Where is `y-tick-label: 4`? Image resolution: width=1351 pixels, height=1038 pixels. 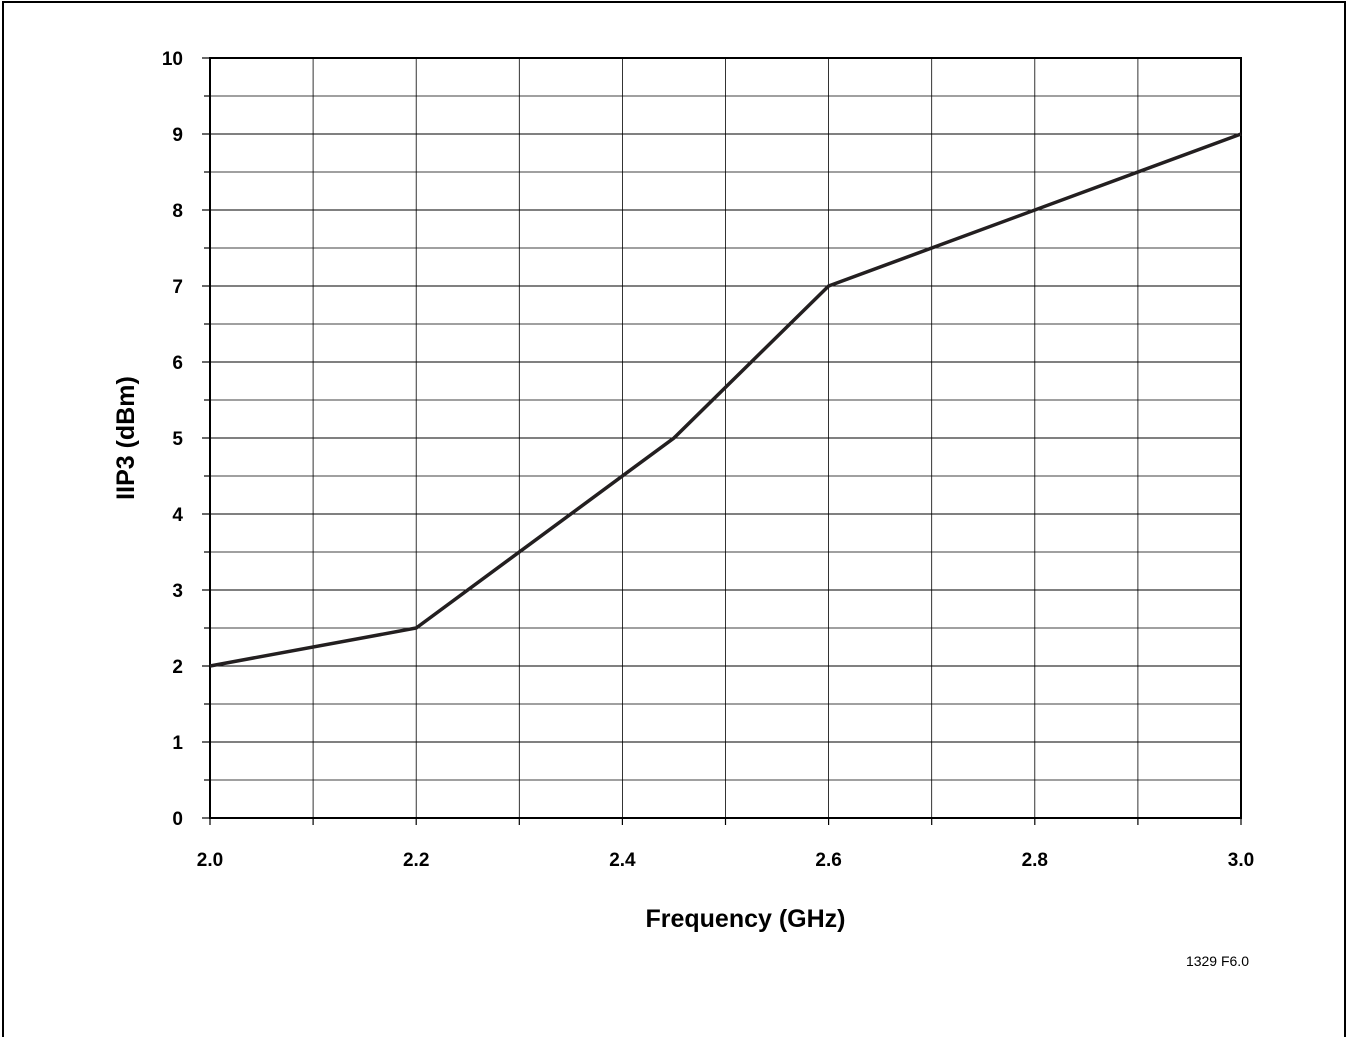
y-tick-label: 4 is located at coordinates (177, 515).